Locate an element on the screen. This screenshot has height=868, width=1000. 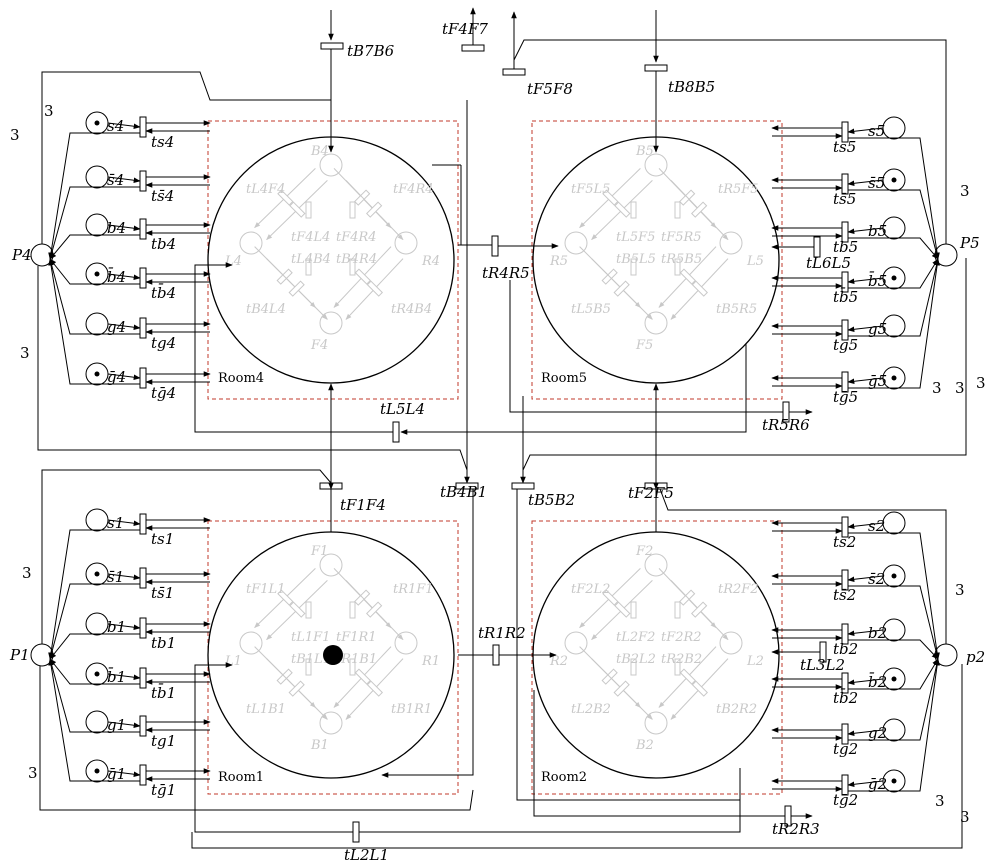
room4-label: Room4 is located at coordinates (241, 378).